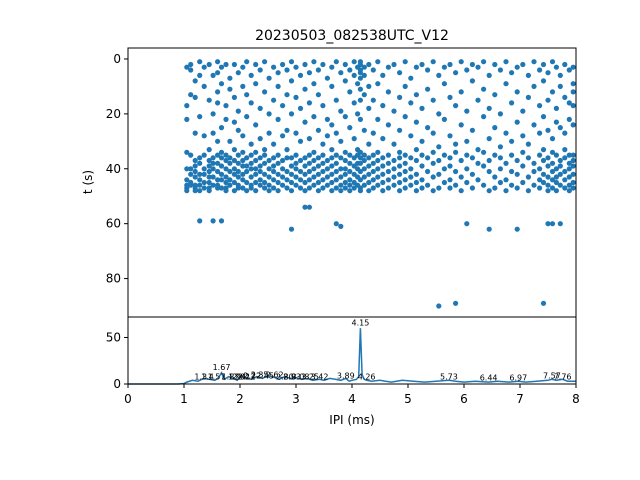 This screenshot has height=480, width=640. I want to click on y-tick-label: 80, so click(113, 279).